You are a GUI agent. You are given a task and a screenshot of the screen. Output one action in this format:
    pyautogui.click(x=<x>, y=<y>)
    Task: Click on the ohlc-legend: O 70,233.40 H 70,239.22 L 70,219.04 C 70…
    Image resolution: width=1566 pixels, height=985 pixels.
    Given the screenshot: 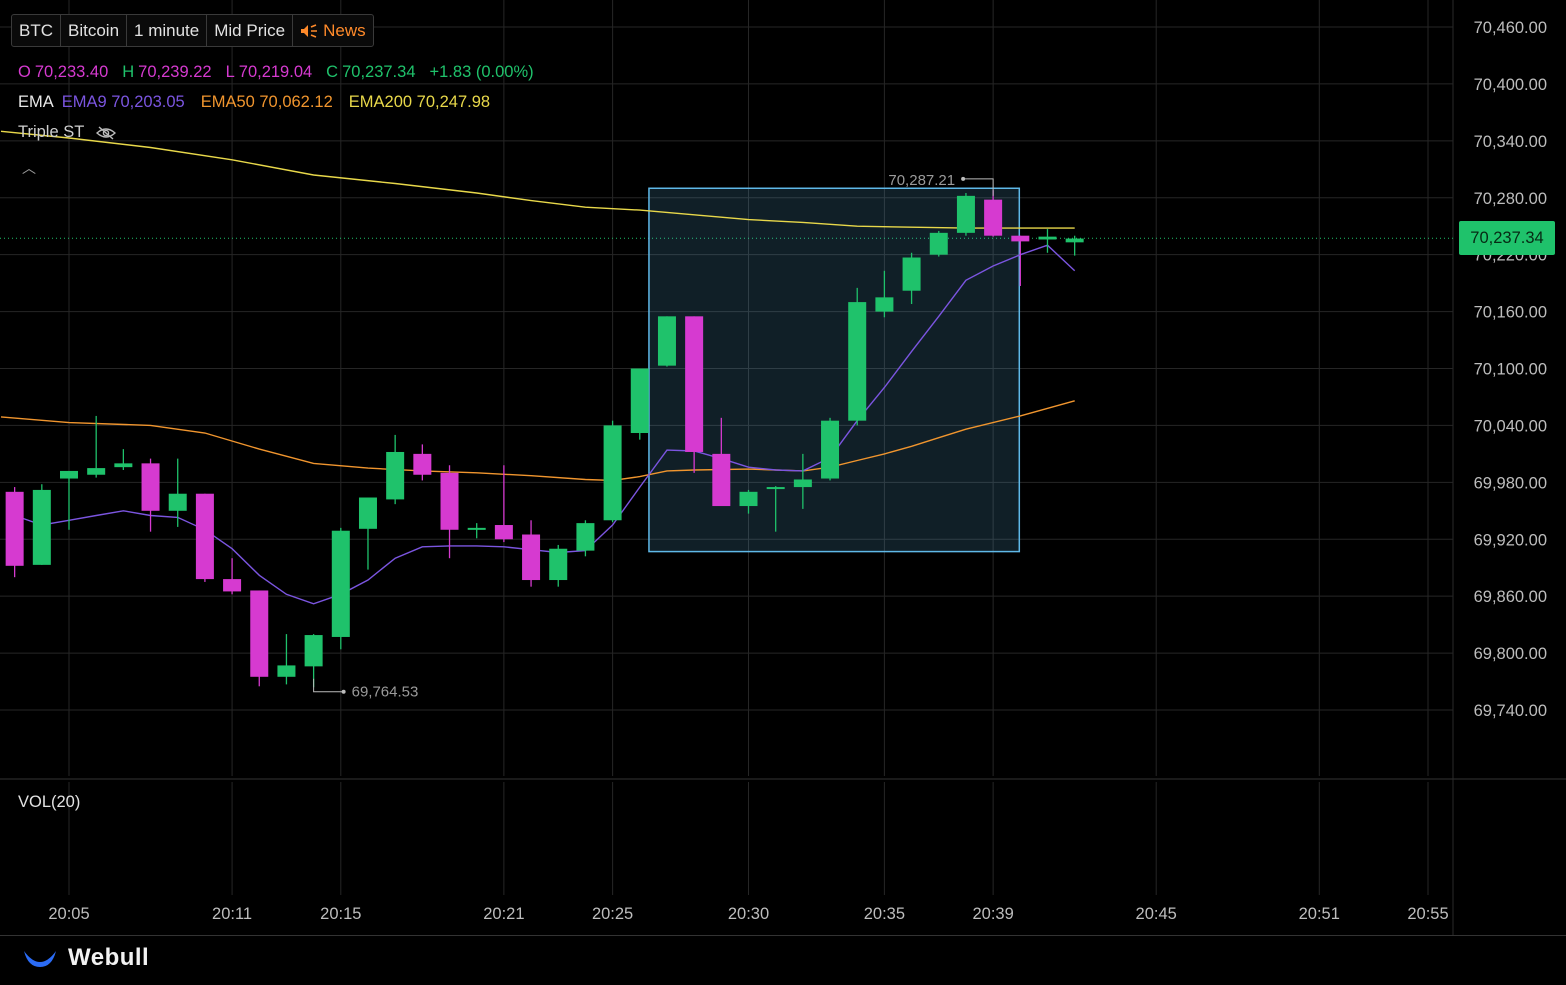 What is the action you would take?
    pyautogui.click(x=278, y=72)
    